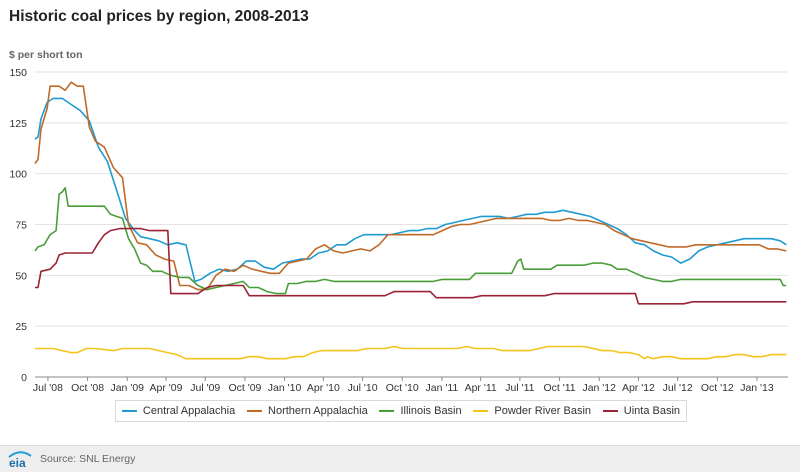 This screenshot has height=472, width=800. Describe the element at coordinates (400, 458) in the screenshot. I see `footer-bar: eia Source: SNL Energy` at that location.